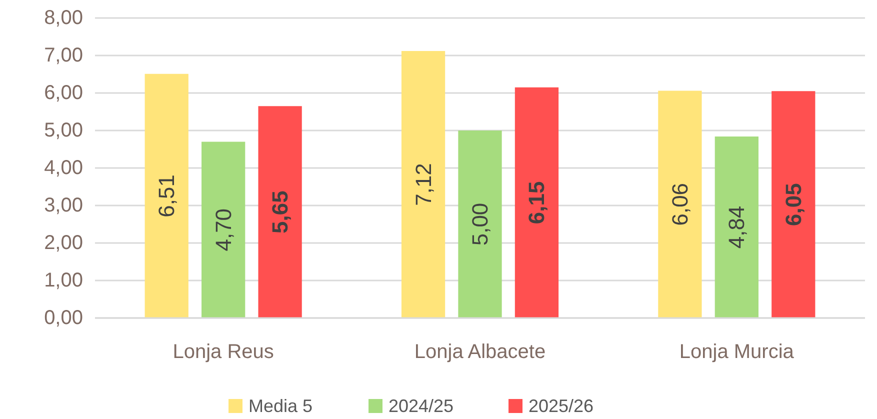 Image resolution: width=877 pixels, height=419 pixels. I want to click on y-tick-label: 5,00, so click(63, 131).